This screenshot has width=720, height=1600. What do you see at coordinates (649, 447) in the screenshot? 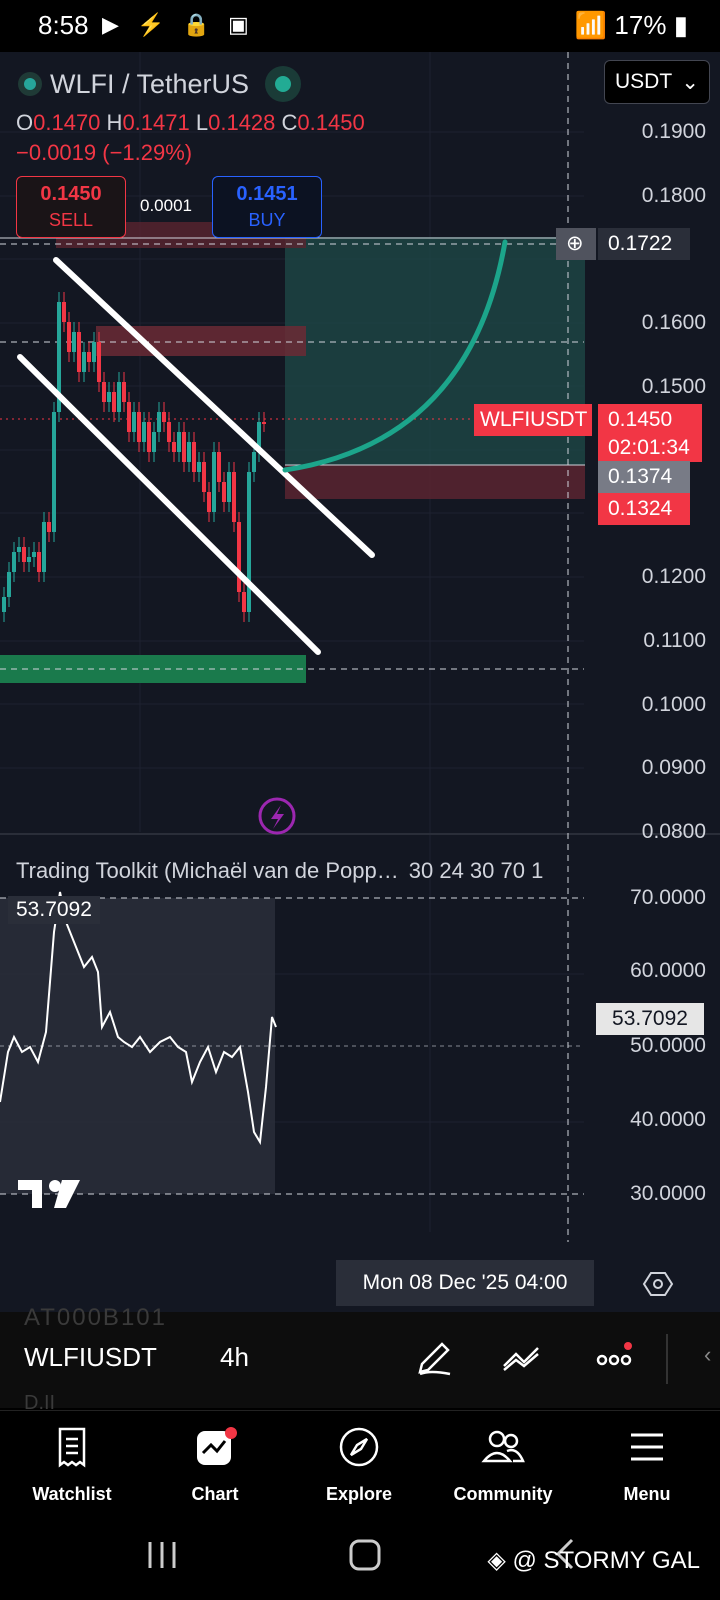
I see `bar-countdown: 02:01:34` at bounding box center [649, 447].